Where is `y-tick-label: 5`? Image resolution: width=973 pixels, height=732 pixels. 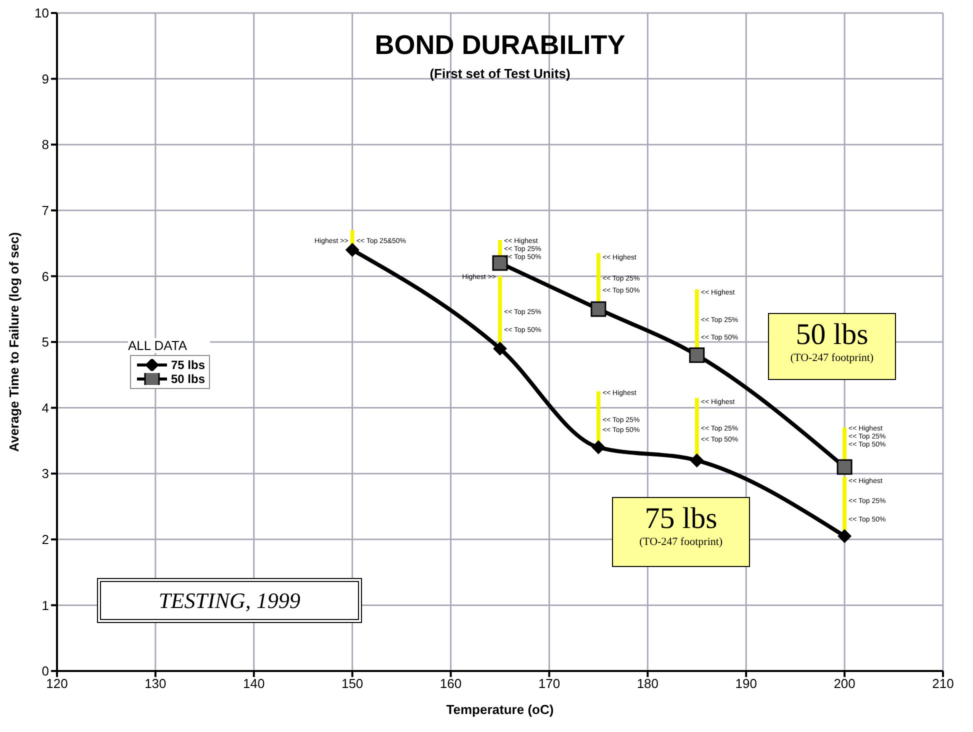
y-tick-label: 5 is located at coordinates (45, 342).